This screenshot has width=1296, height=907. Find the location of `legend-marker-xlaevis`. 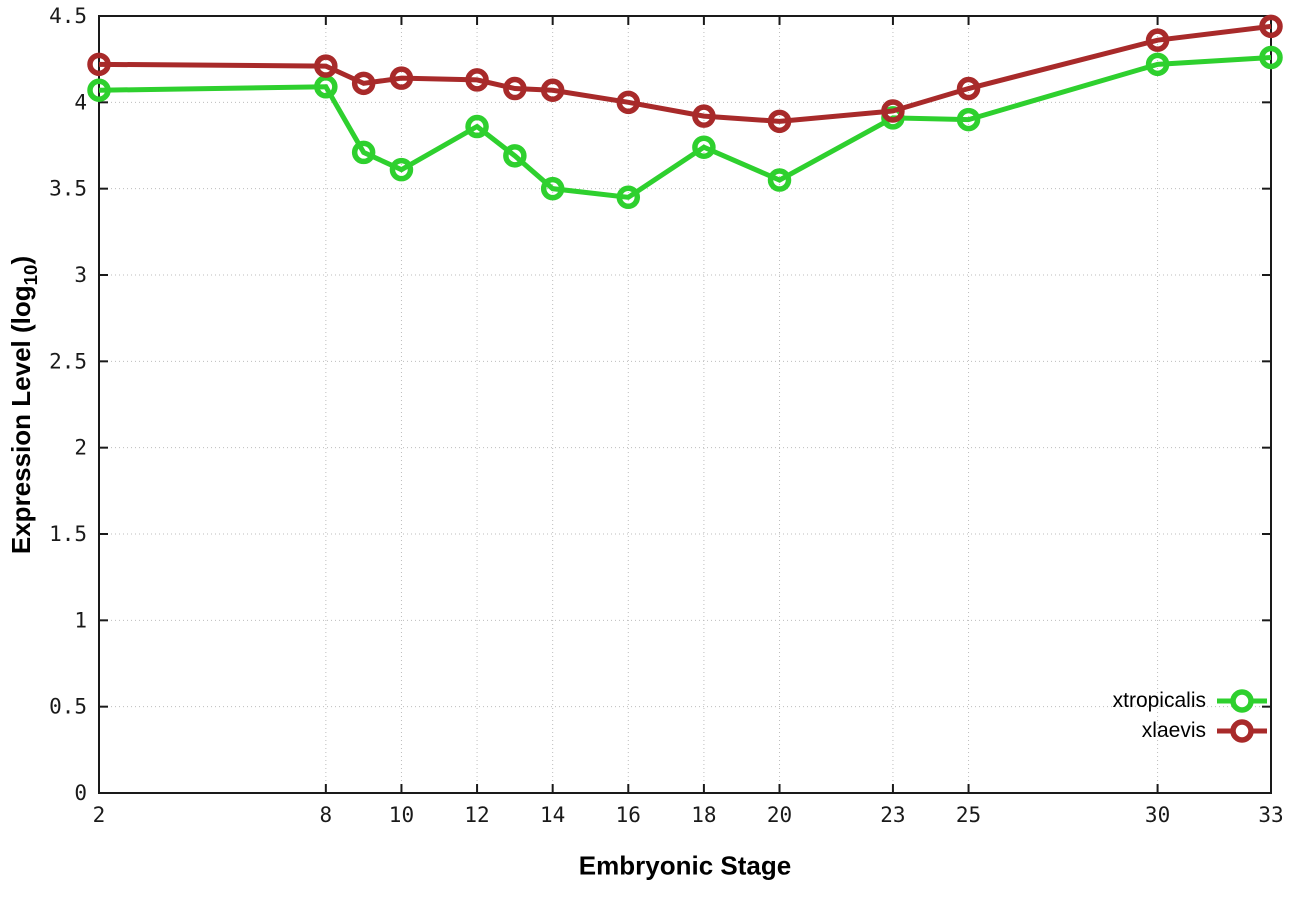

legend-marker-xlaevis is located at coordinates (1242, 731).